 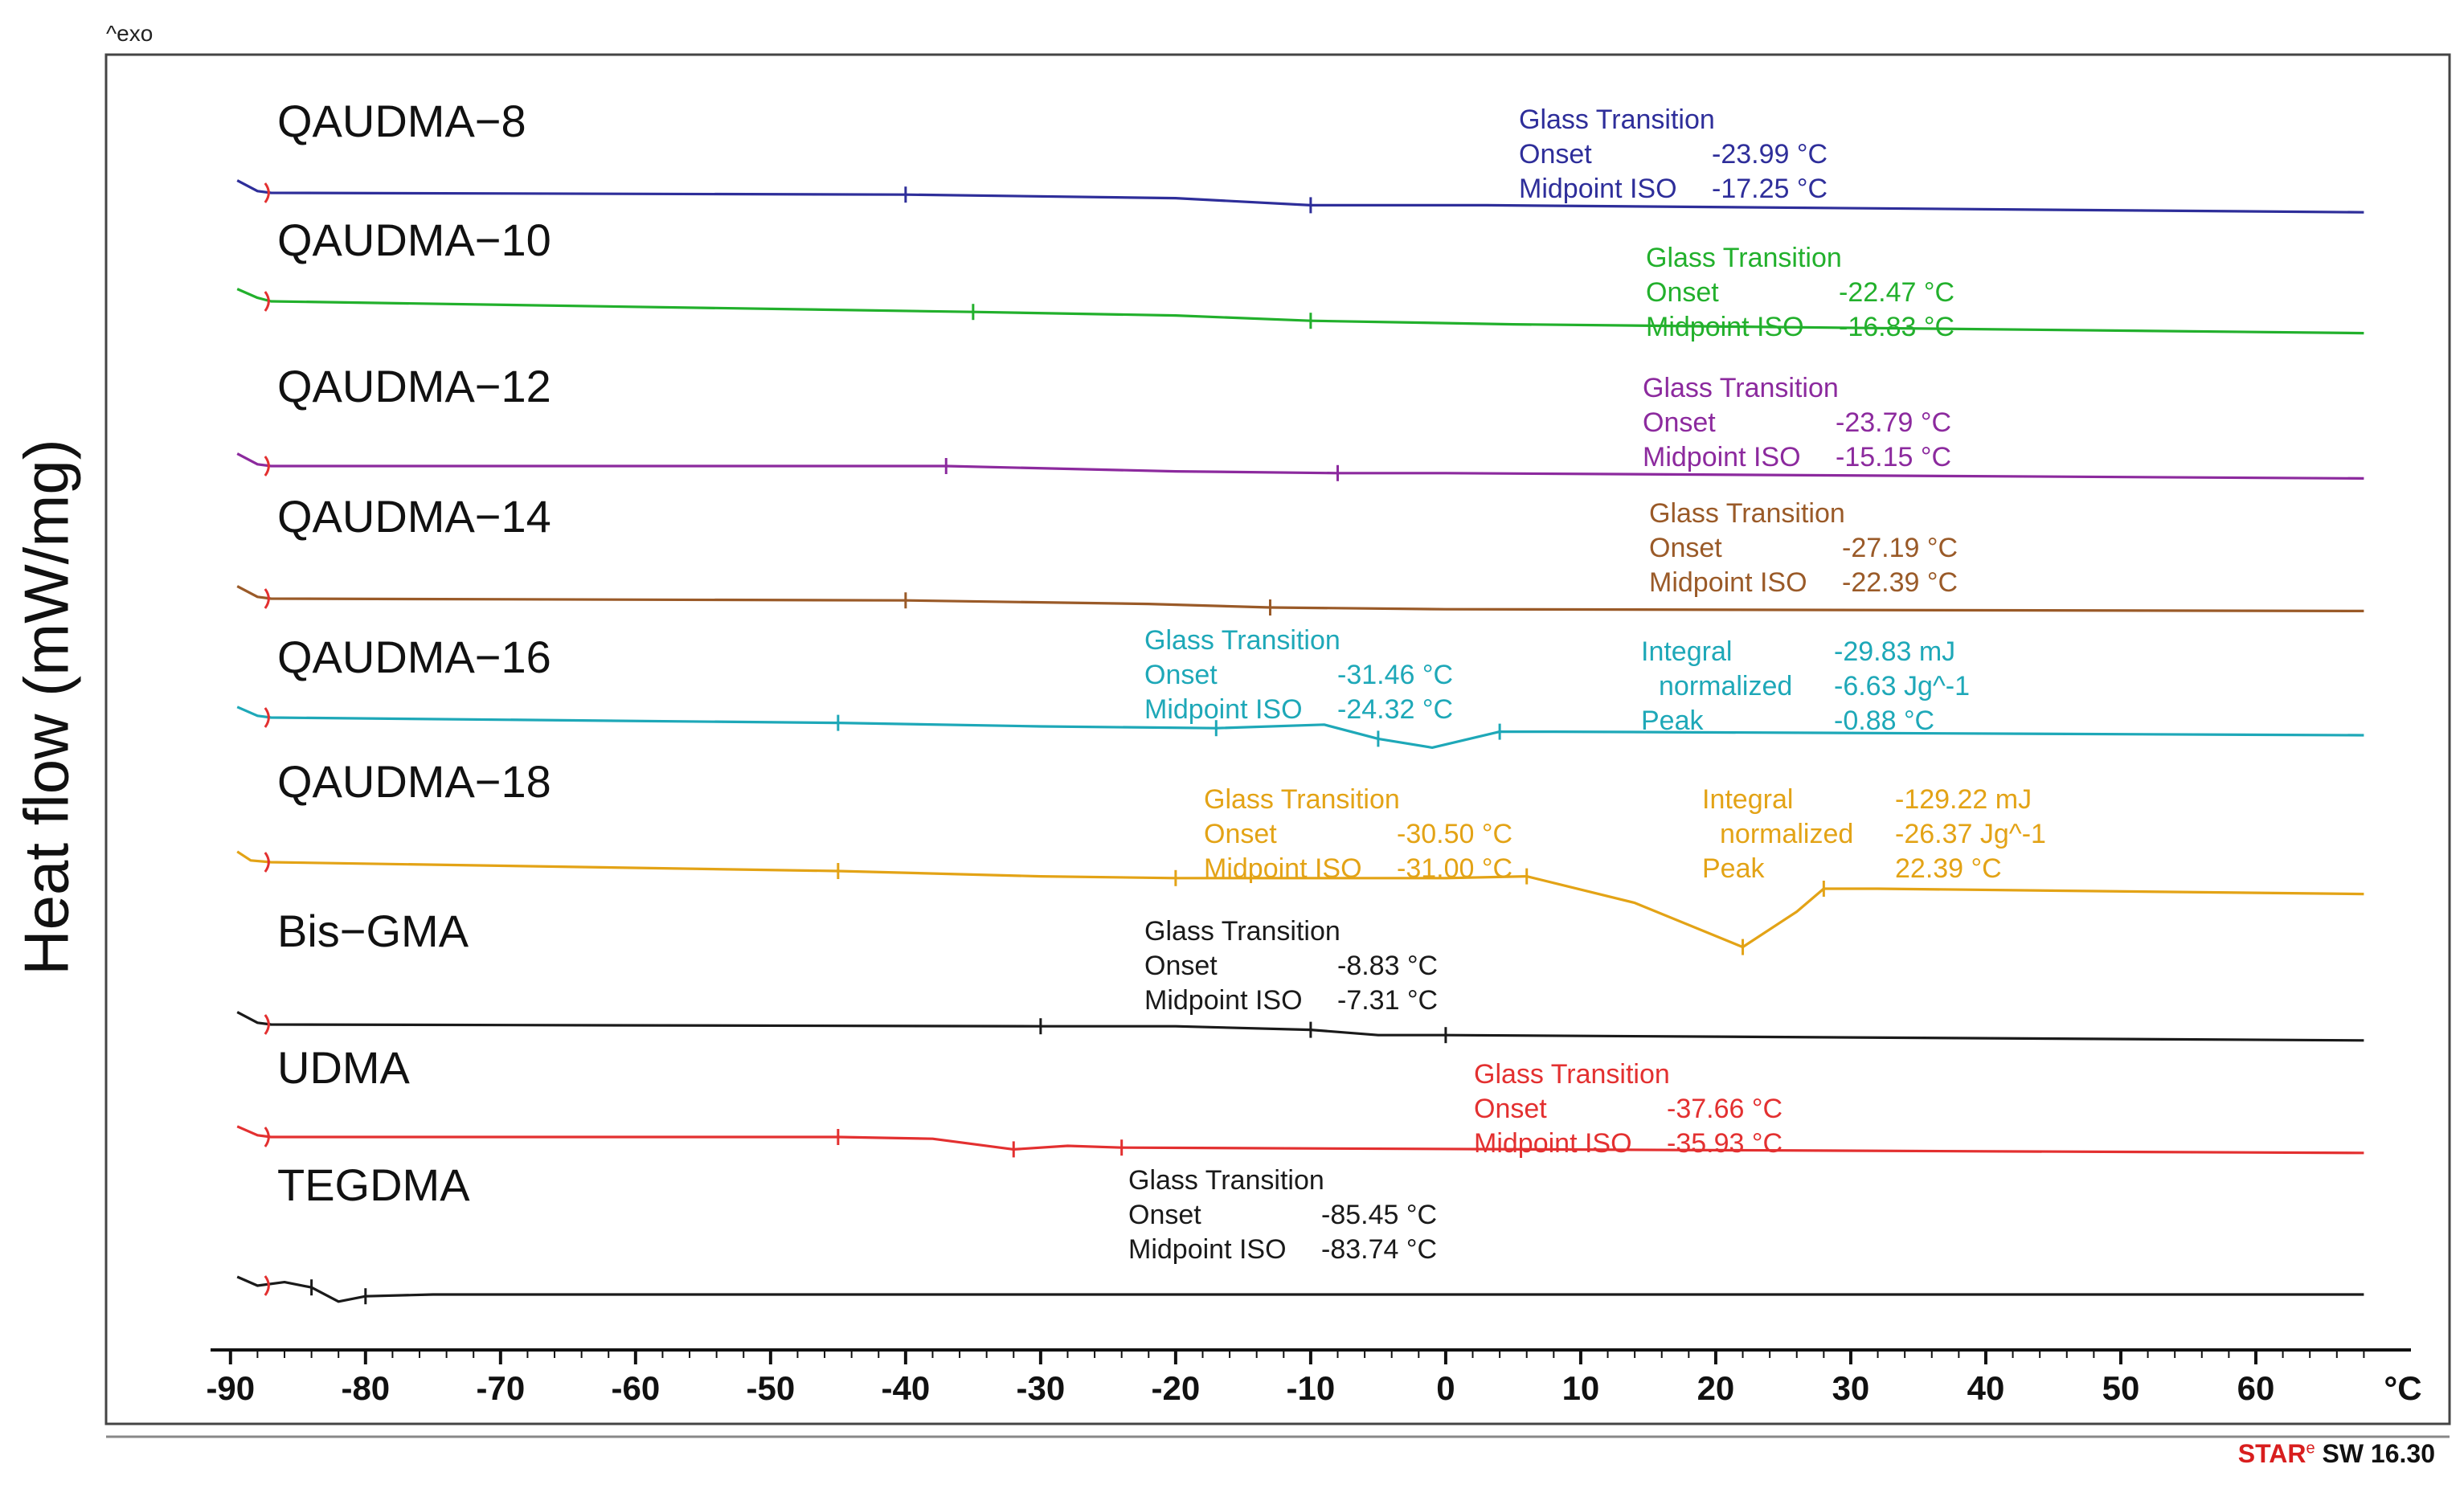 What do you see at coordinates (1896, 327) in the screenshot?
I see `annotation-value: -16.83 °C` at bounding box center [1896, 327].